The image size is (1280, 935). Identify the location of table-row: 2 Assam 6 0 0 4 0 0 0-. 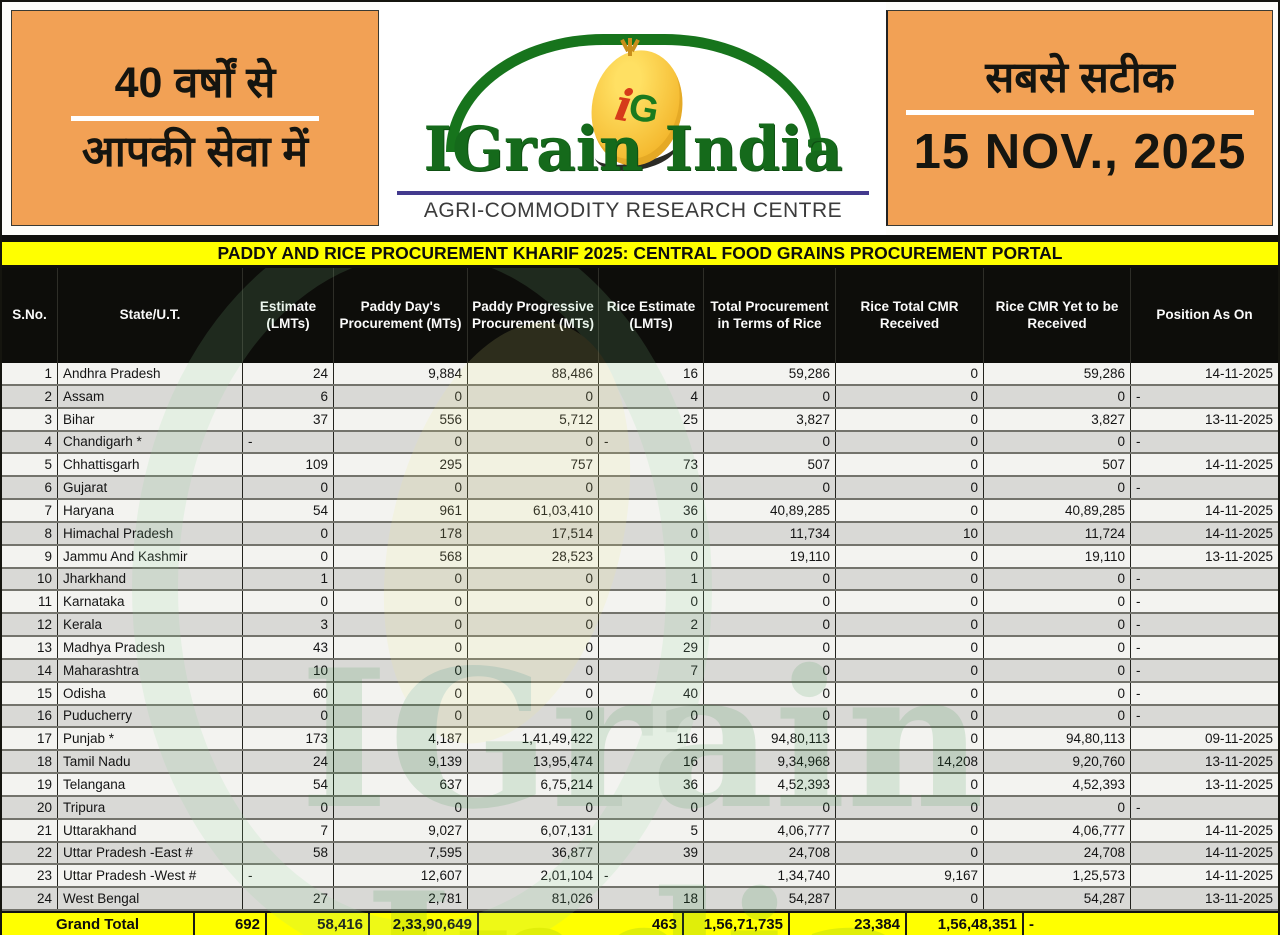
(640, 397).